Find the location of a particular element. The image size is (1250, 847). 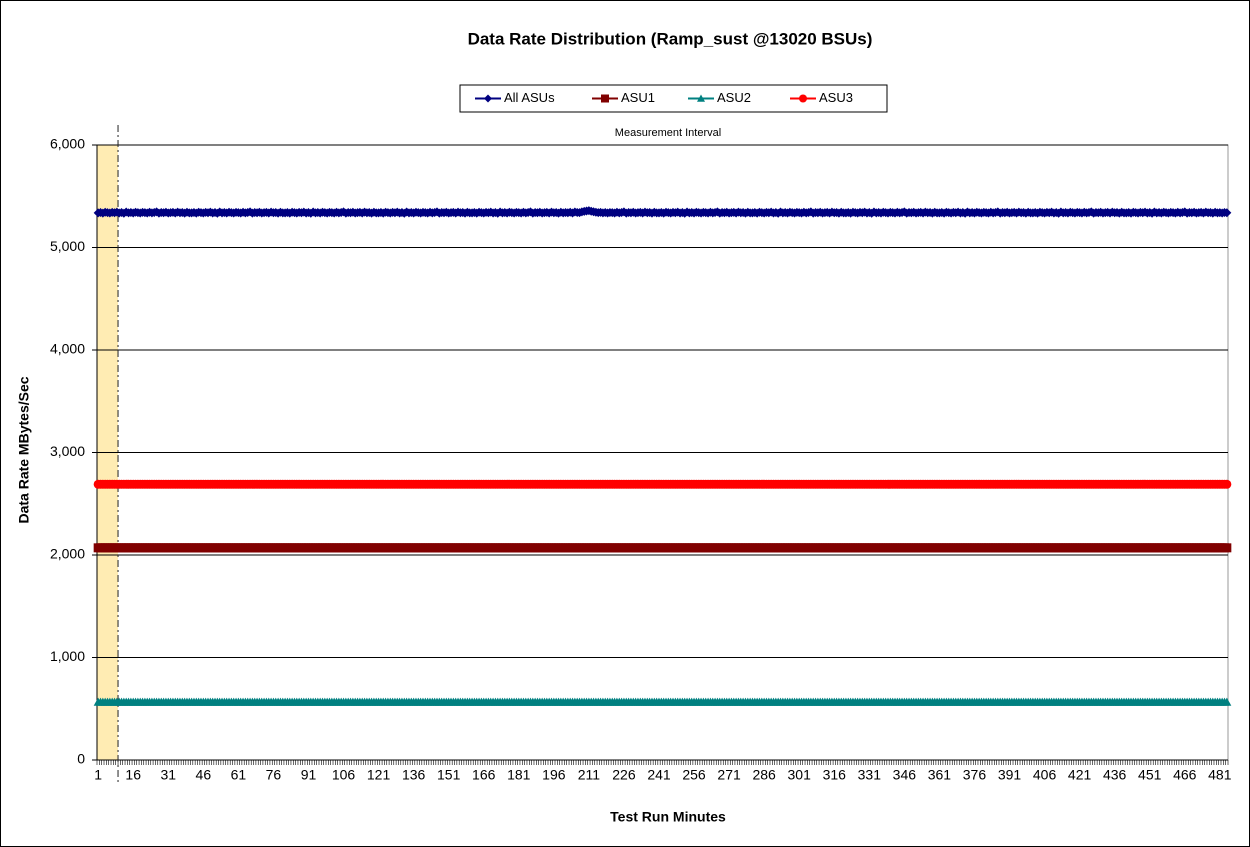

x-tick-label: 331 is located at coordinates (870, 775).